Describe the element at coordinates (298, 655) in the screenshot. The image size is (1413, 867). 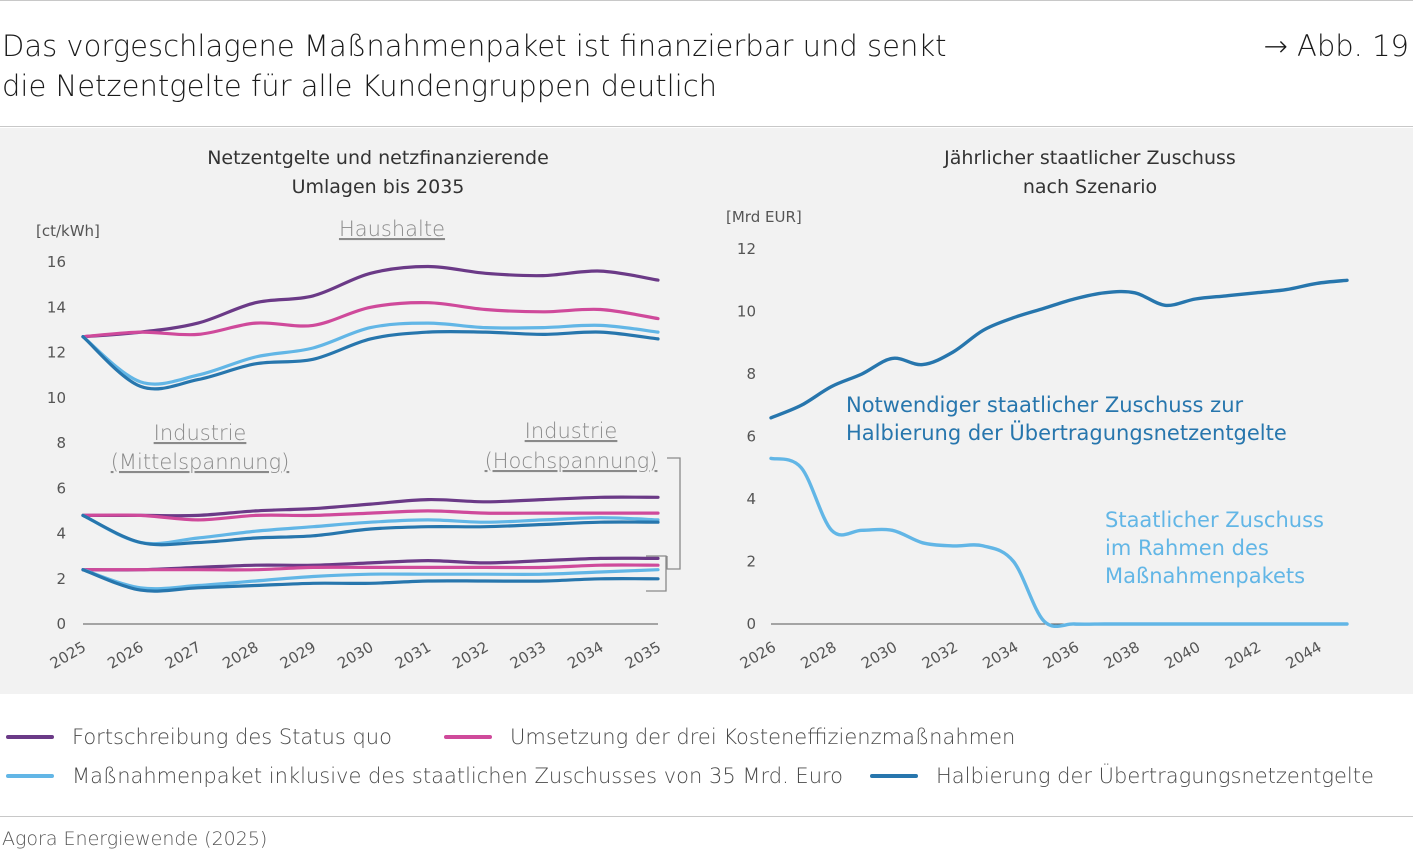
I see `x-tick-label: 2029` at that location.